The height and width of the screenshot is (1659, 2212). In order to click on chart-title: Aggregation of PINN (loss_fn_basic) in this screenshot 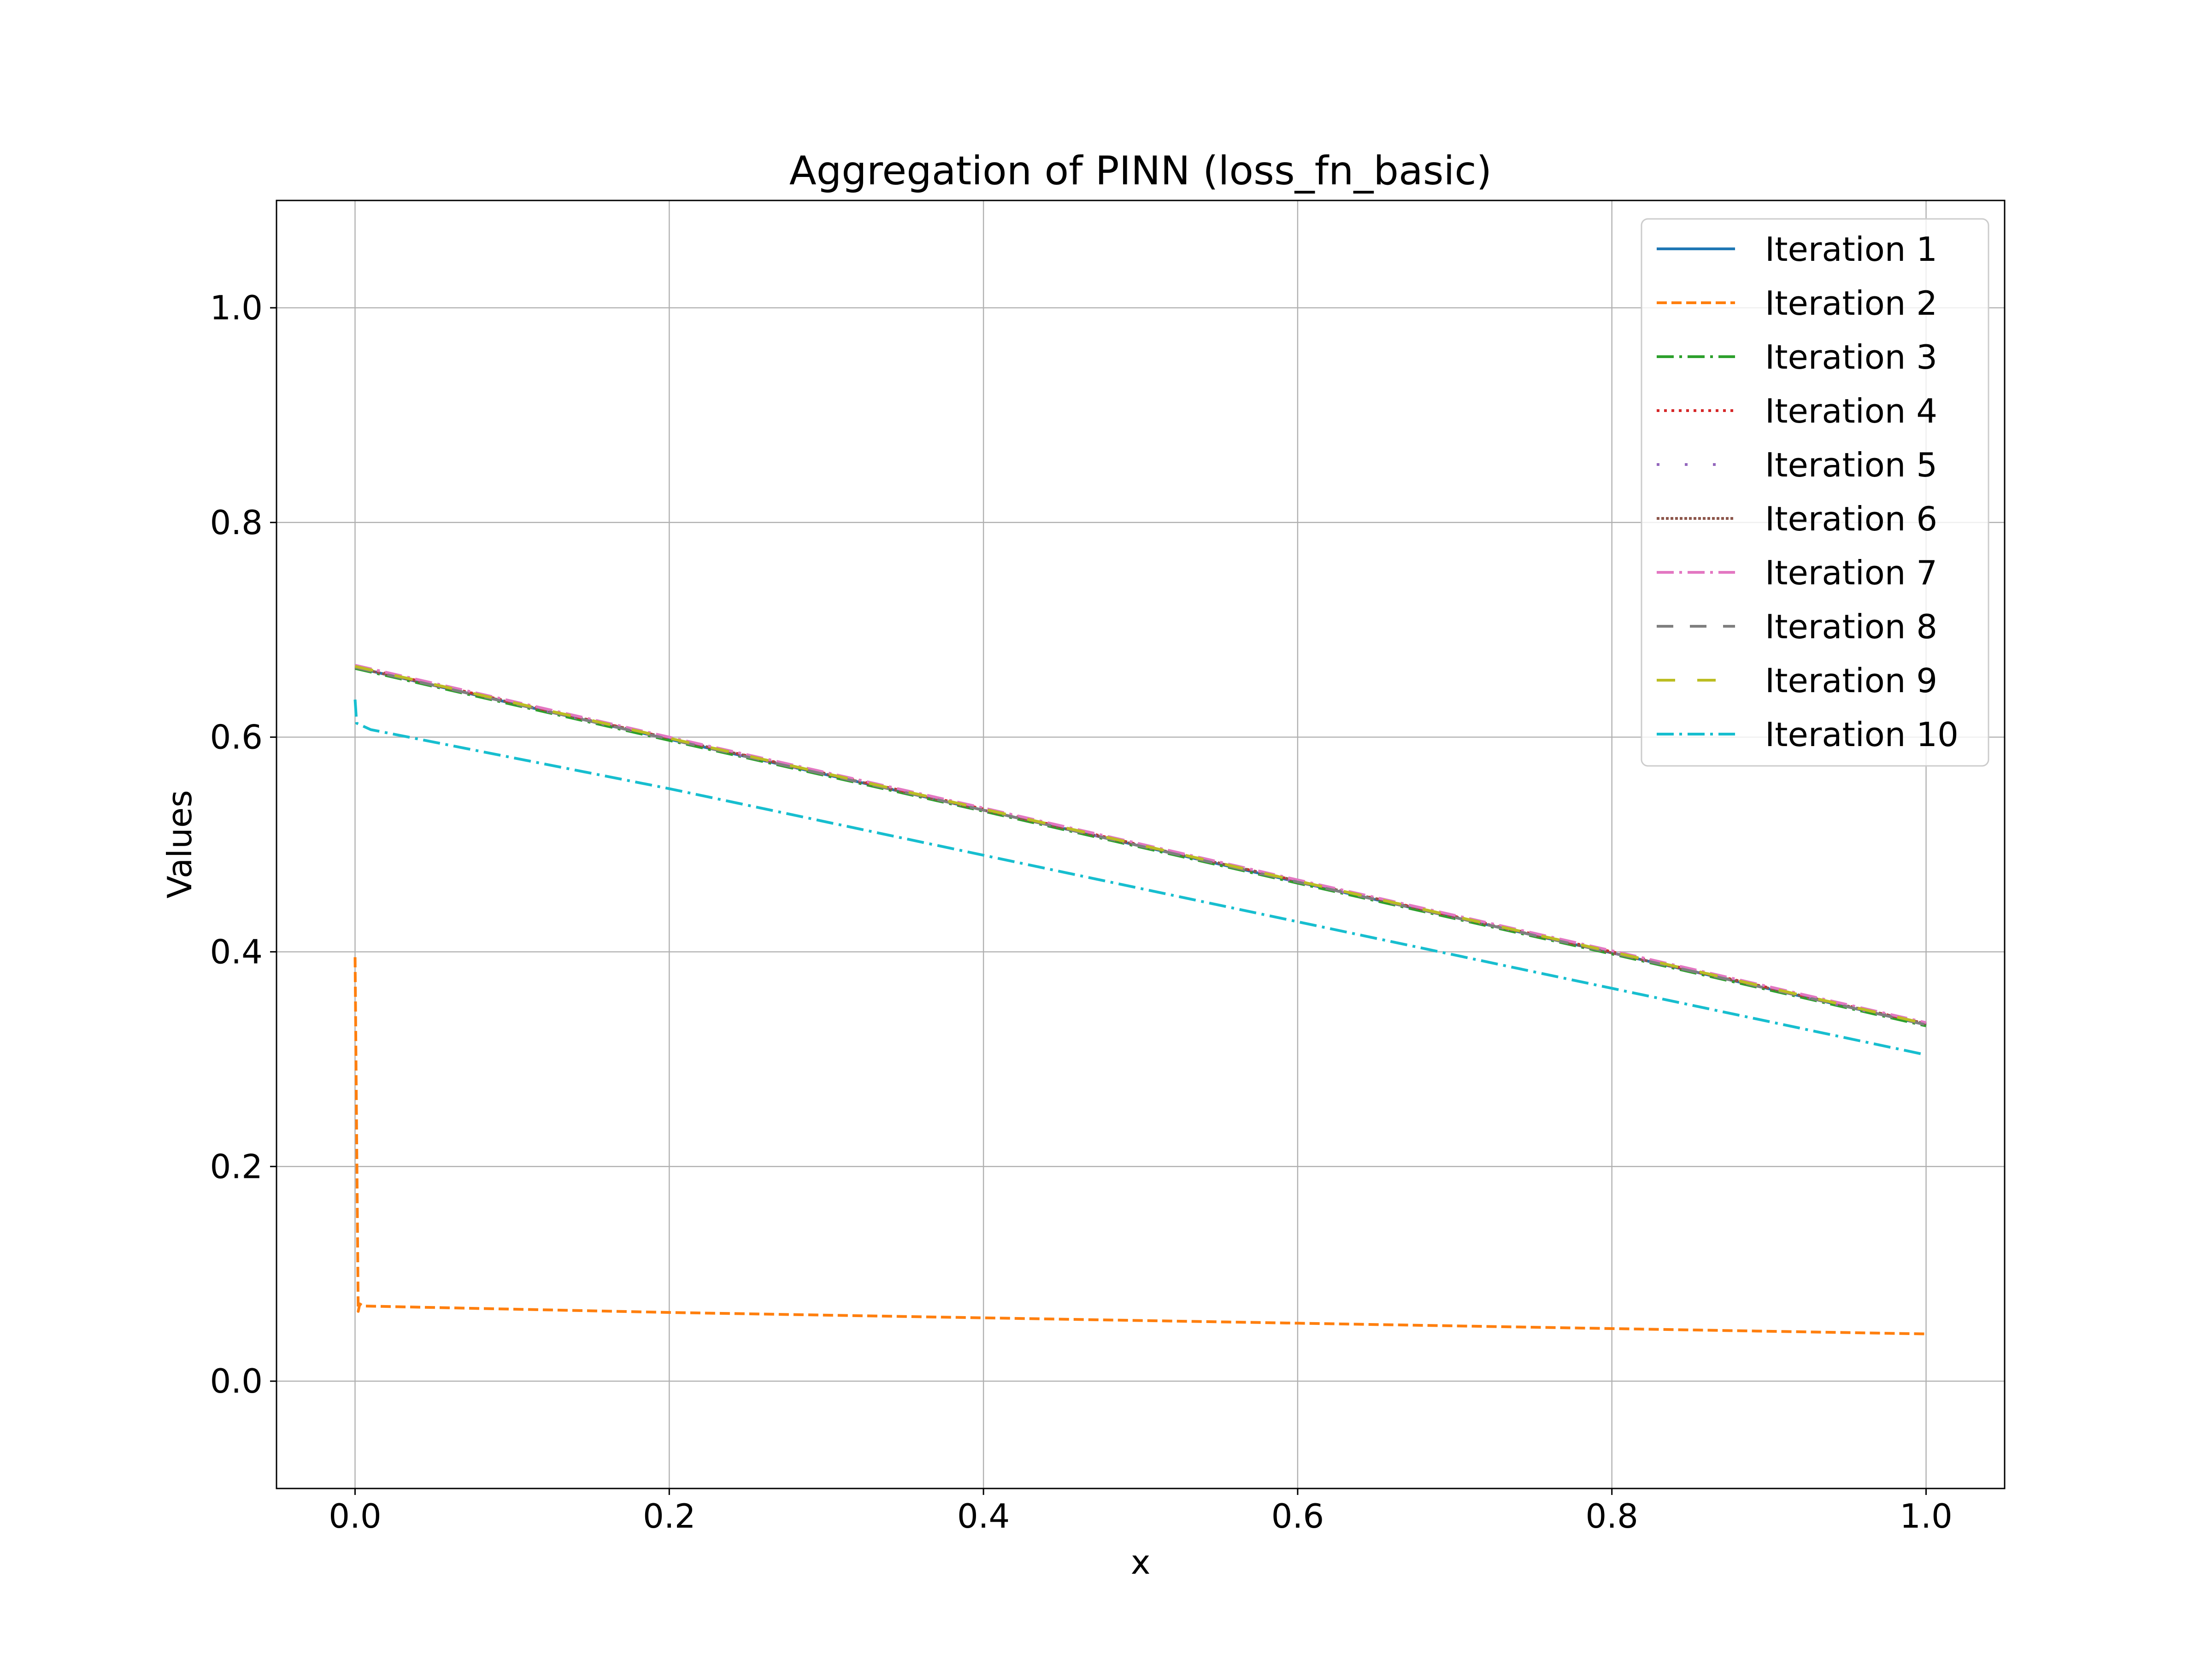, I will do `click(1140, 171)`.